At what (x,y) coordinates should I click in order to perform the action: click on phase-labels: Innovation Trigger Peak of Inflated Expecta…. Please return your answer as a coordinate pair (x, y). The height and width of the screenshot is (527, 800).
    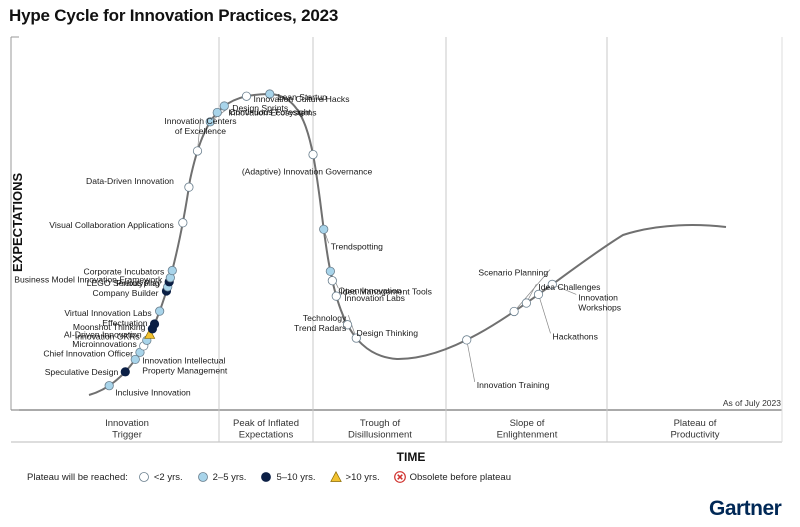
    Looking at the image, I should click on (412, 429).